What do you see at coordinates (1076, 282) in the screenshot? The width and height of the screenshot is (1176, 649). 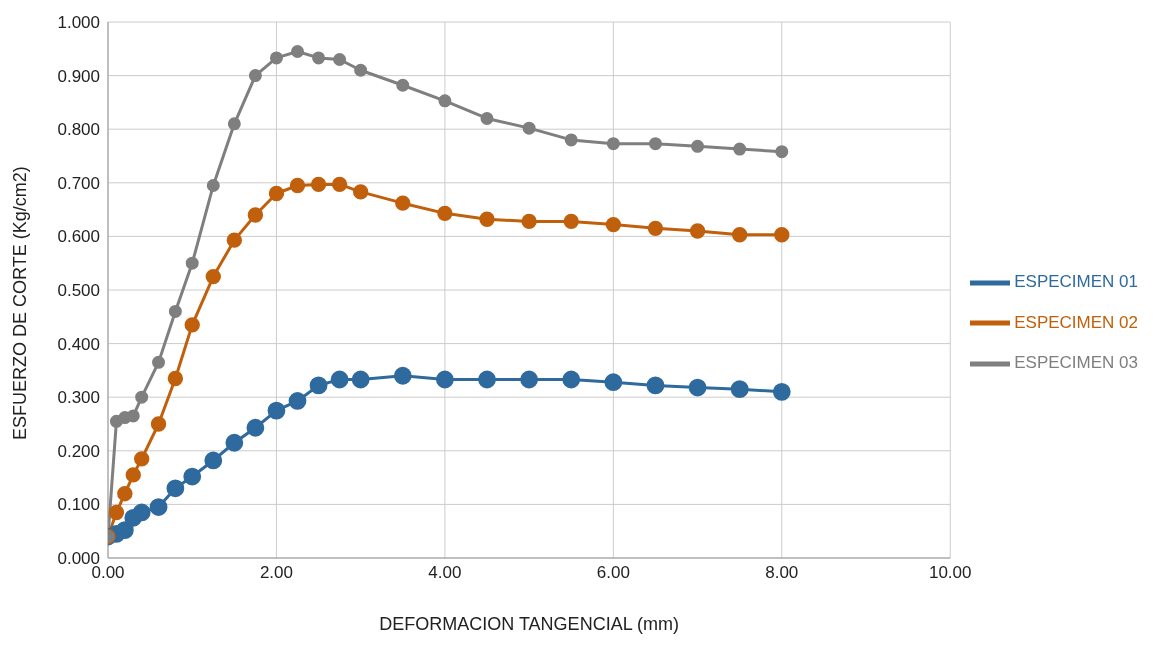 I see `legend-label: ESPECIMEN 01` at bounding box center [1076, 282].